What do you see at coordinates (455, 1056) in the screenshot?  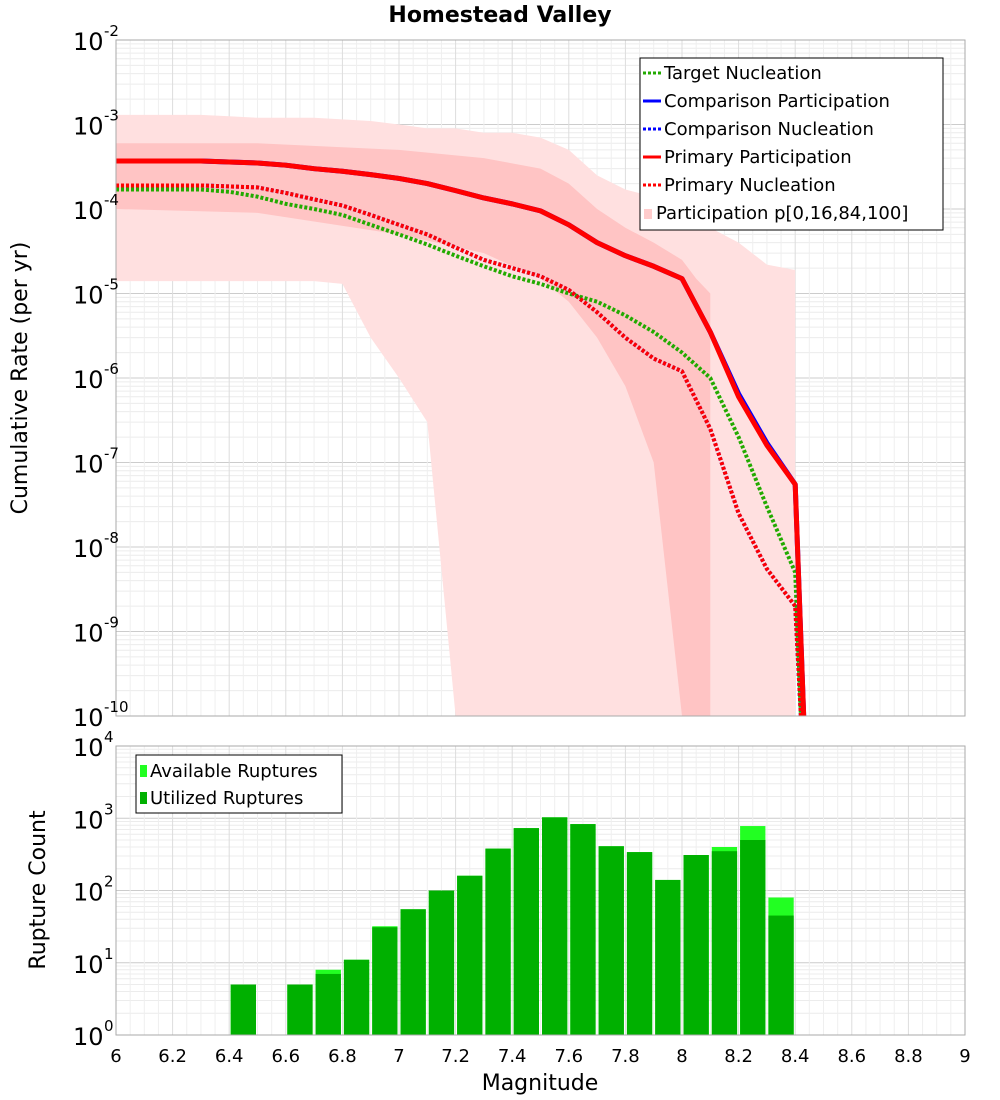 I see `x-tick-label: 7.2` at bounding box center [455, 1056].